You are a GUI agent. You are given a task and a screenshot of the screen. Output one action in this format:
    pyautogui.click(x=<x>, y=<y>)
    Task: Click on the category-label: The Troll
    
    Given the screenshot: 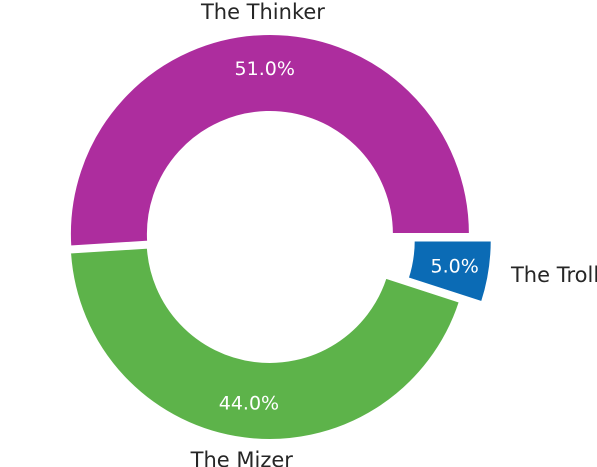 What is the action you would take?
    pyautogui.click(x=553, y=275)
    